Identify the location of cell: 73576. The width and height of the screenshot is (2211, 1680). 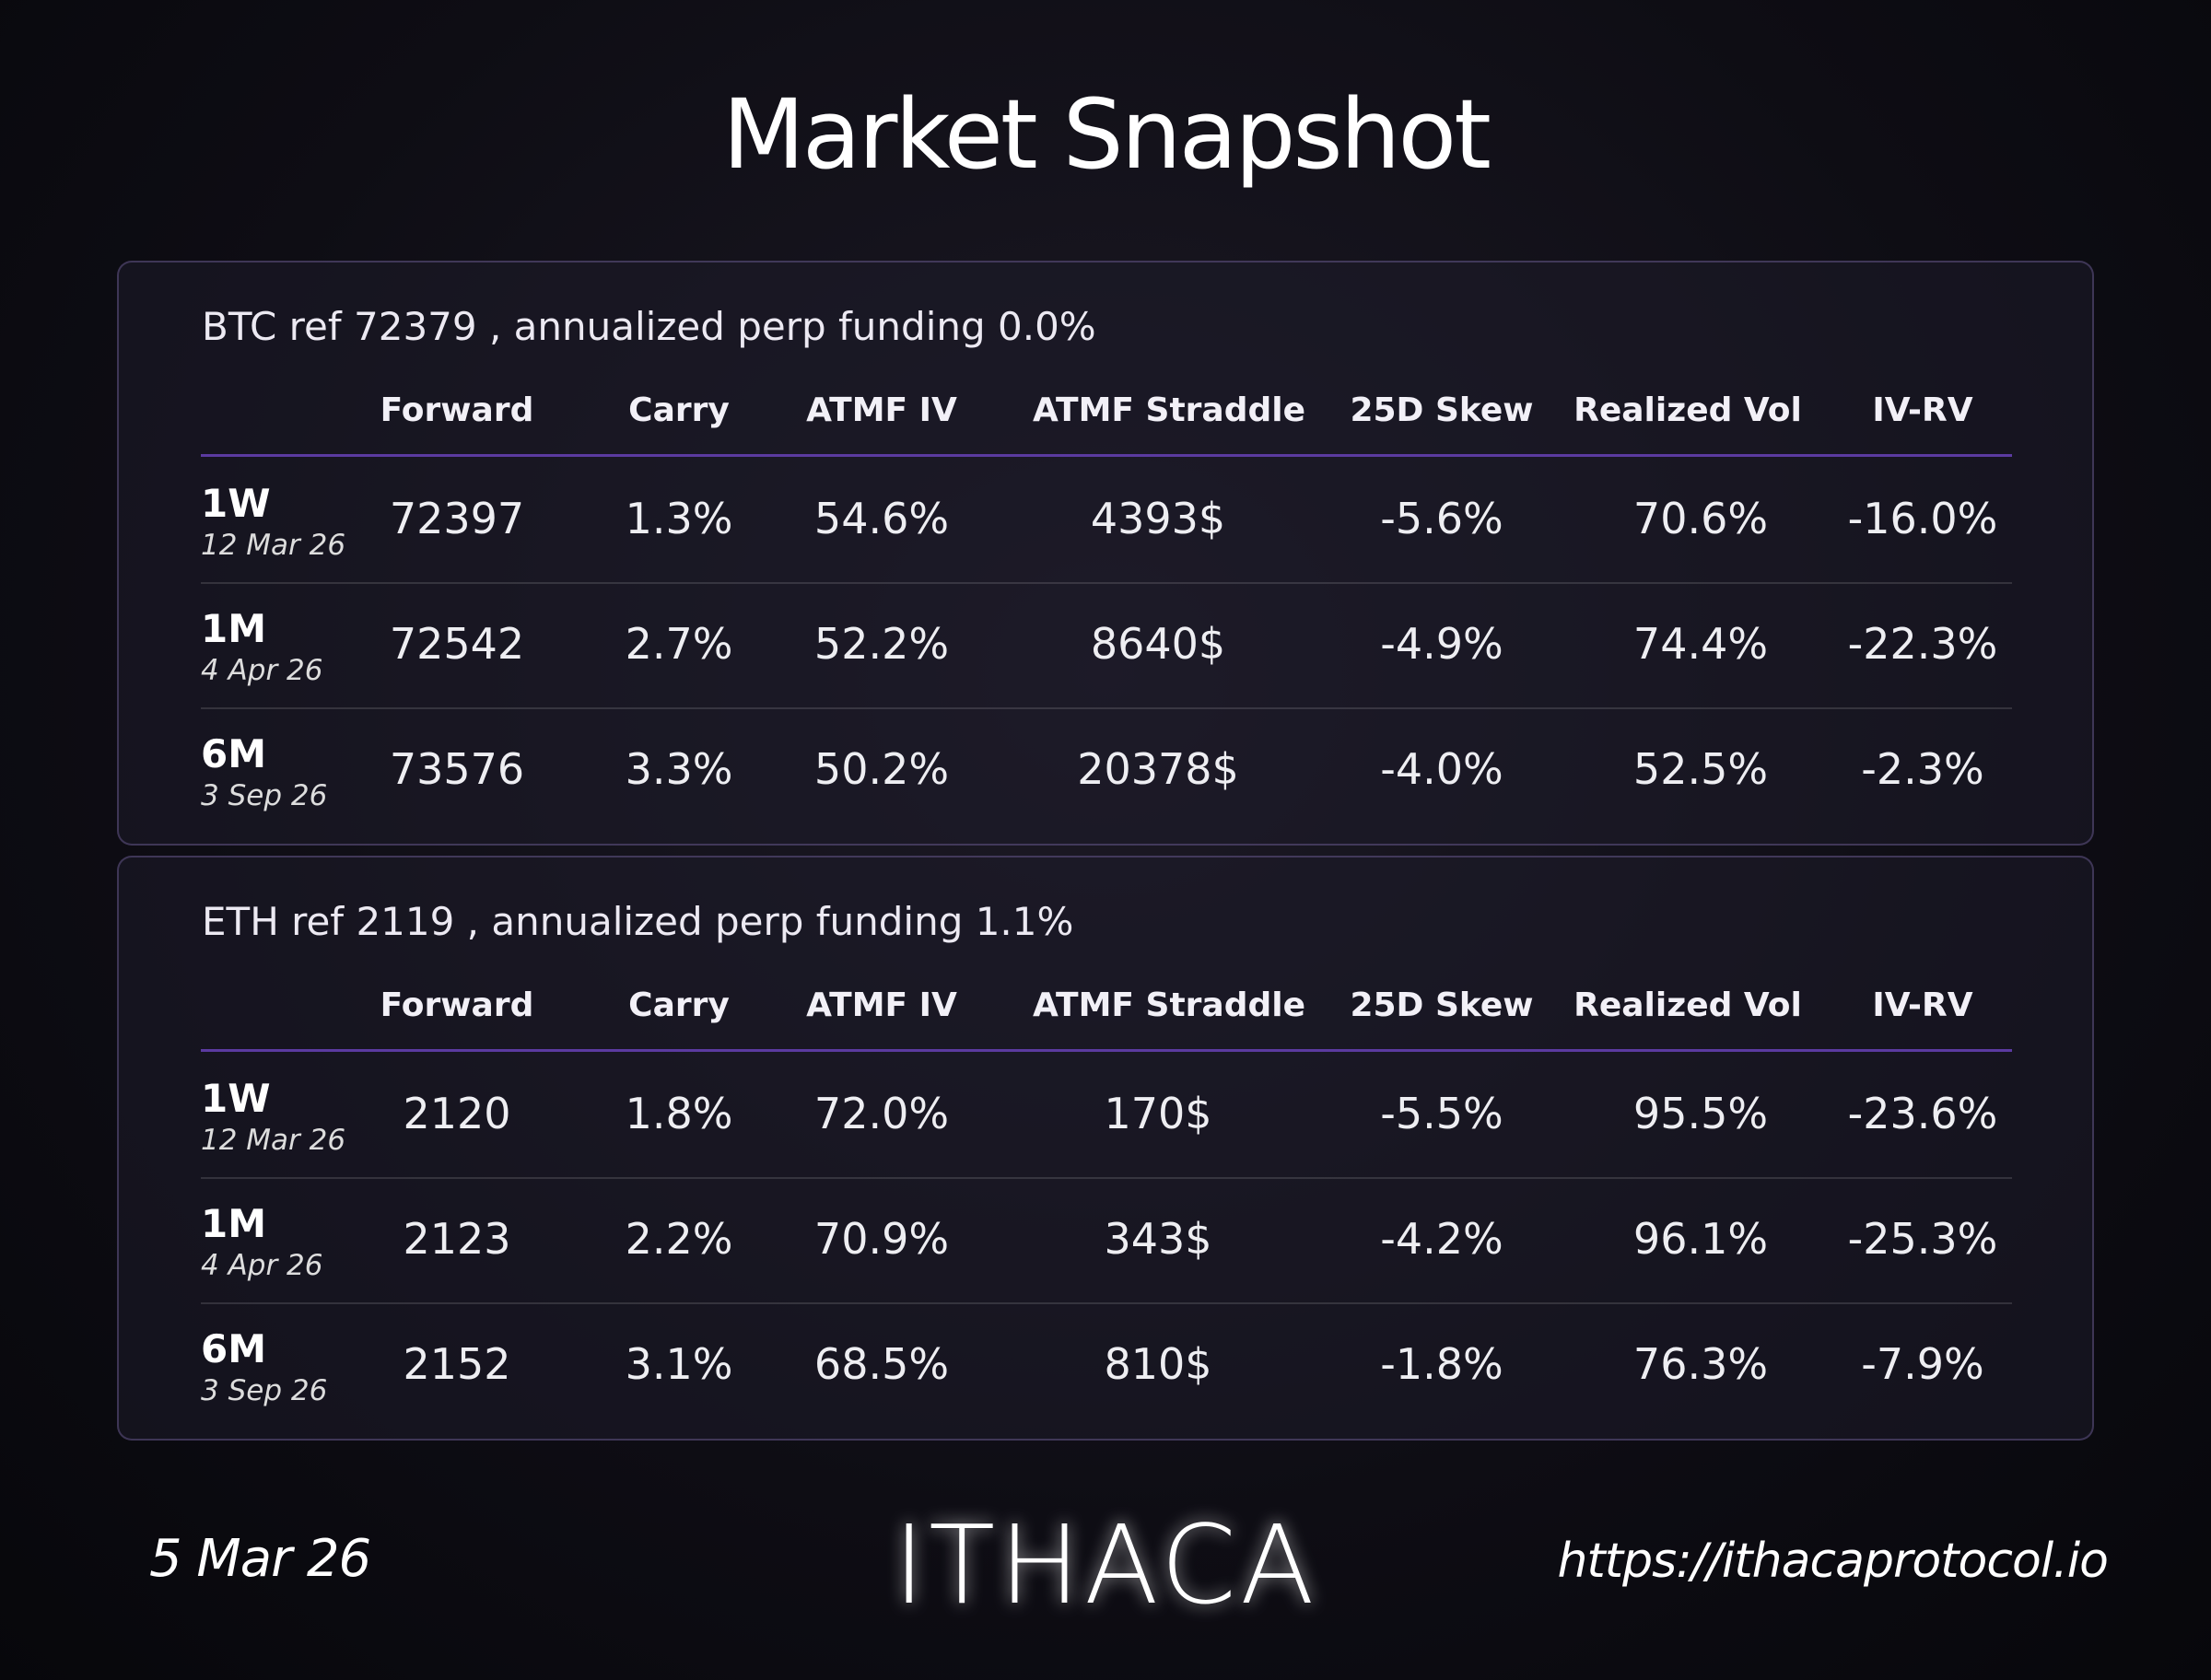
(457, 769).